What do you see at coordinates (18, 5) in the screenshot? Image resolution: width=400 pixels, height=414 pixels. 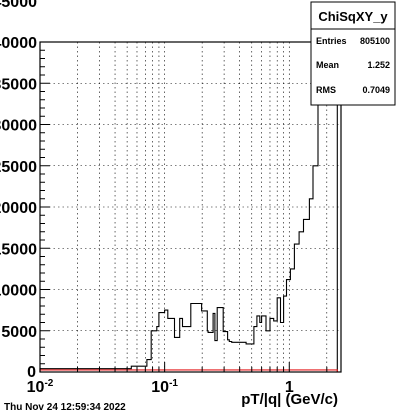 I see `y-tick-label: 45000` at bounding box center [18, 5].